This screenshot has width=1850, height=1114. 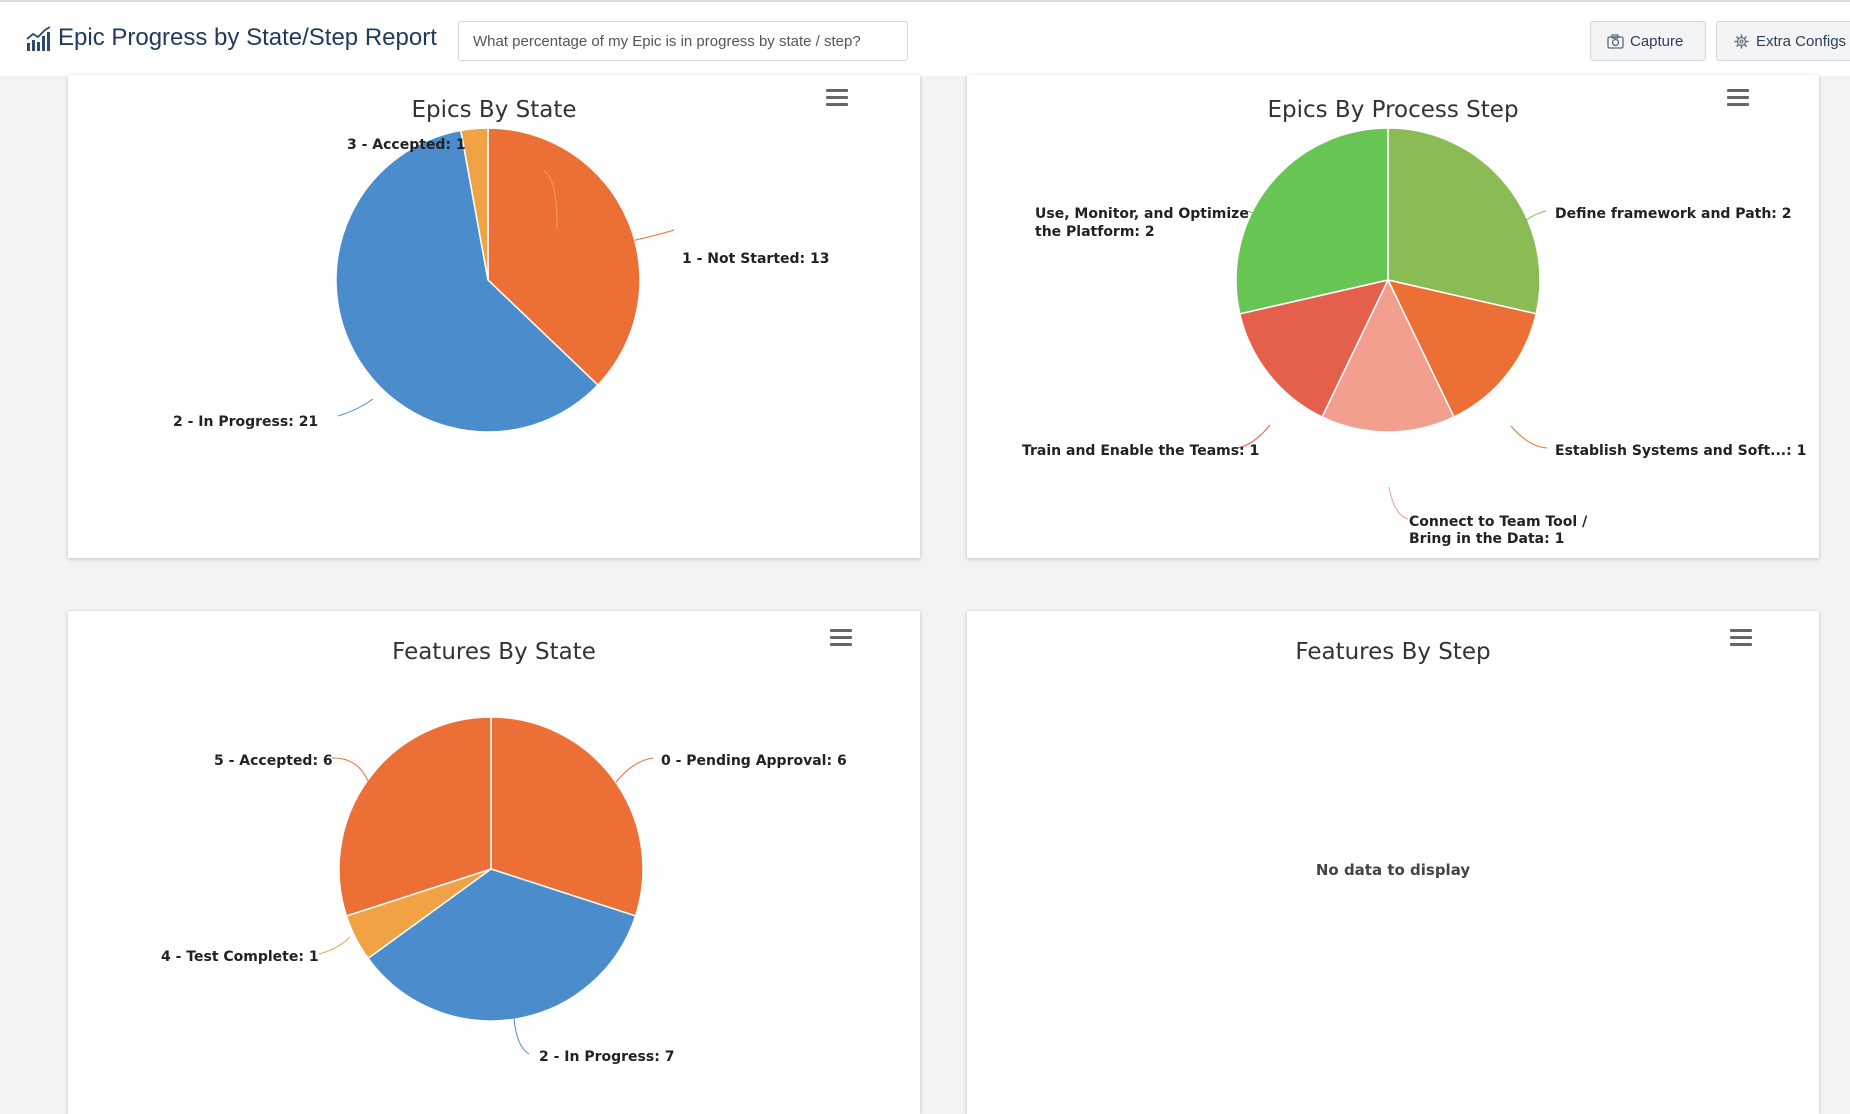 What do you see at coordinates (494, 110) in the screenshot?
I see `chart-title: Epics By State` at bounding box center [494, 110].